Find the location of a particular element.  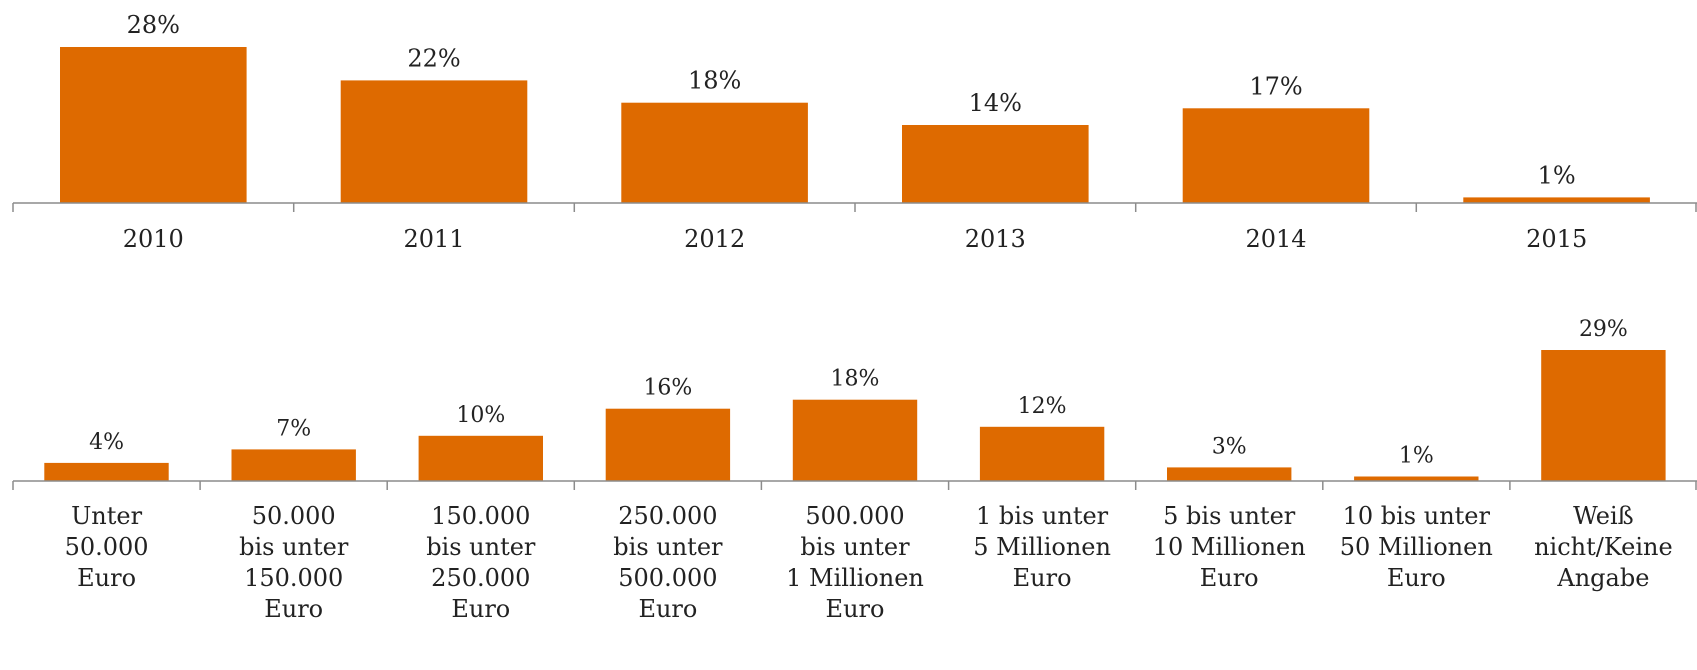

value-label-5: 12% is located at coordinates (1042, 406).